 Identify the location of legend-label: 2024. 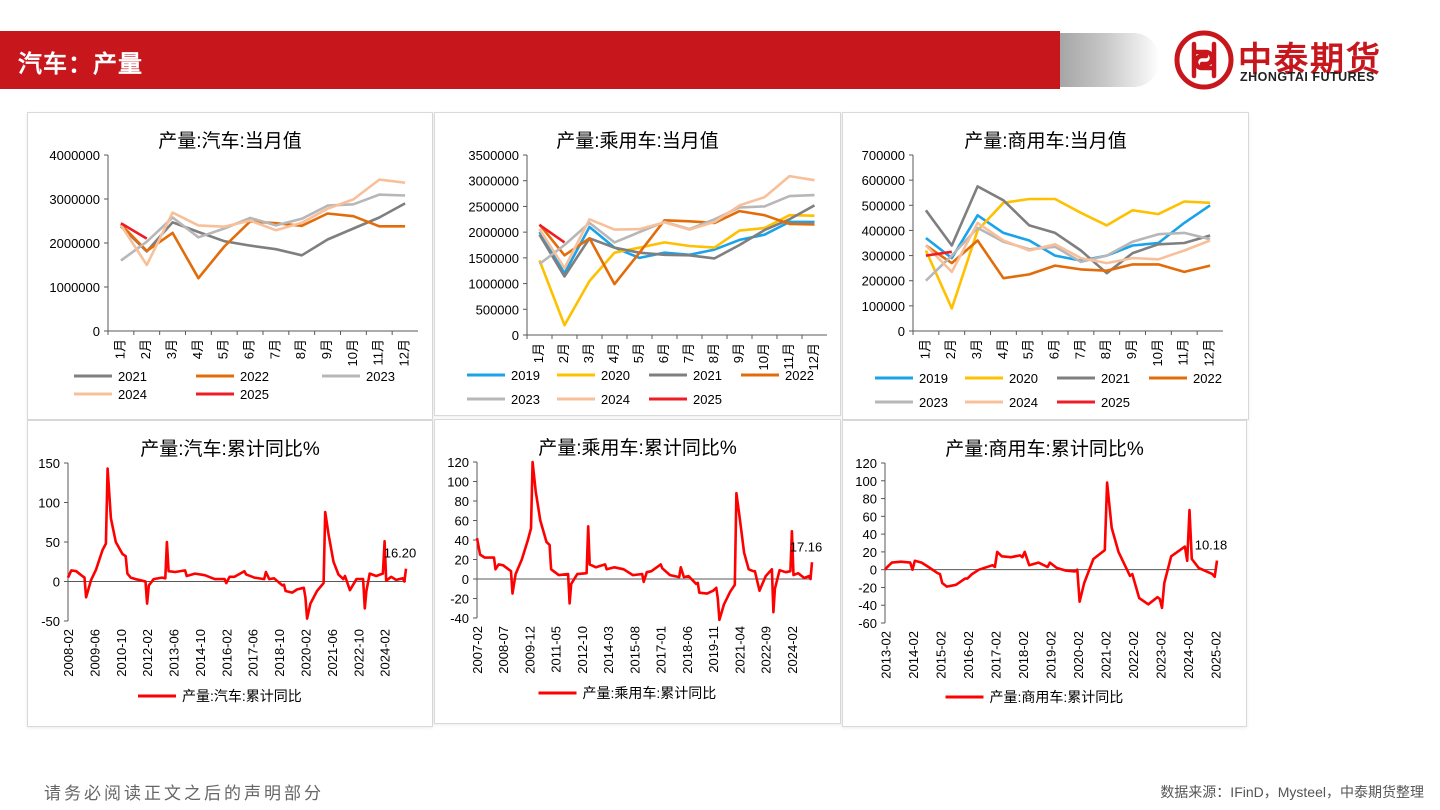
(132, 394).